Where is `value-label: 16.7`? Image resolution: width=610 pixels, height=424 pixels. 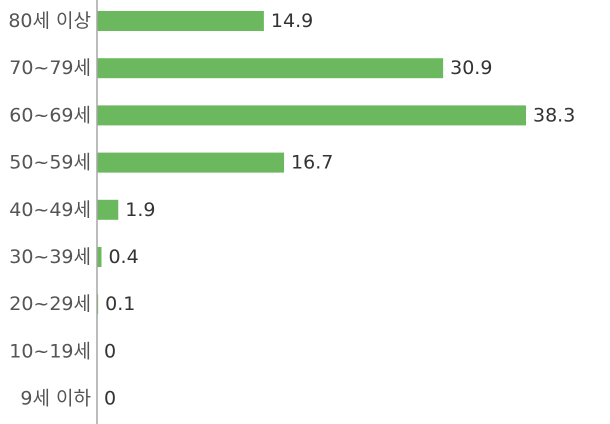
value-label: 16.7 is located at coordinates (312, 163).